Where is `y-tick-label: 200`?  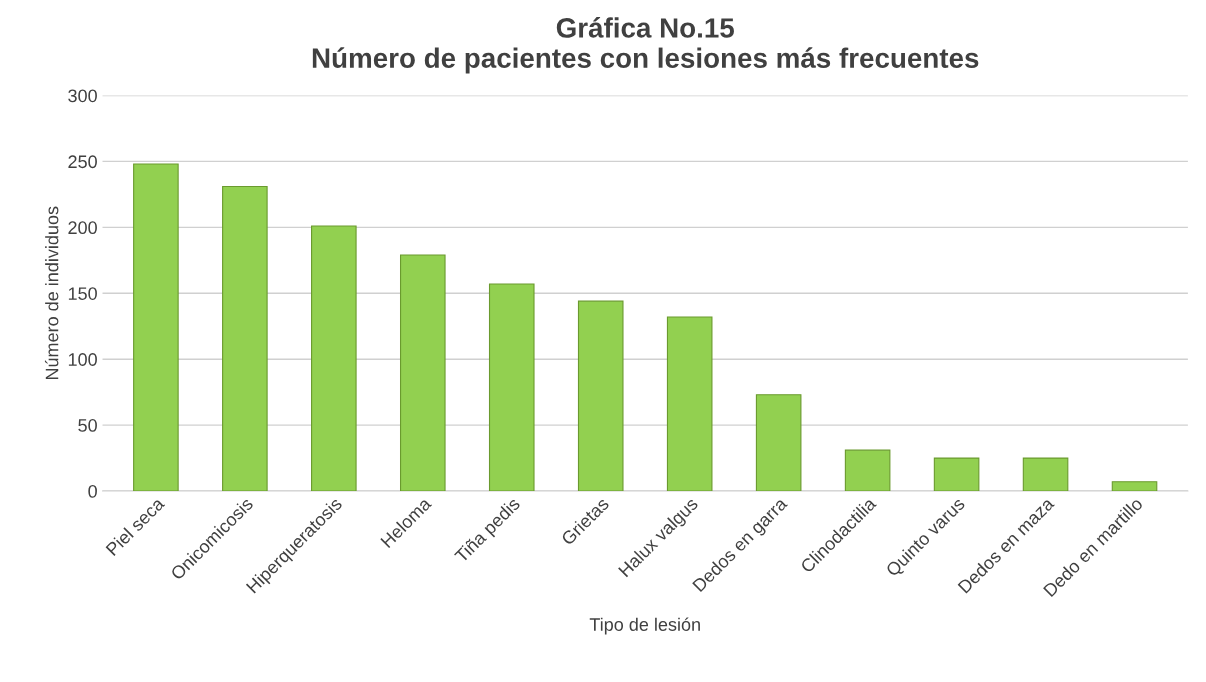 y-tick-label: 200 is located at coordinates (82, 228).